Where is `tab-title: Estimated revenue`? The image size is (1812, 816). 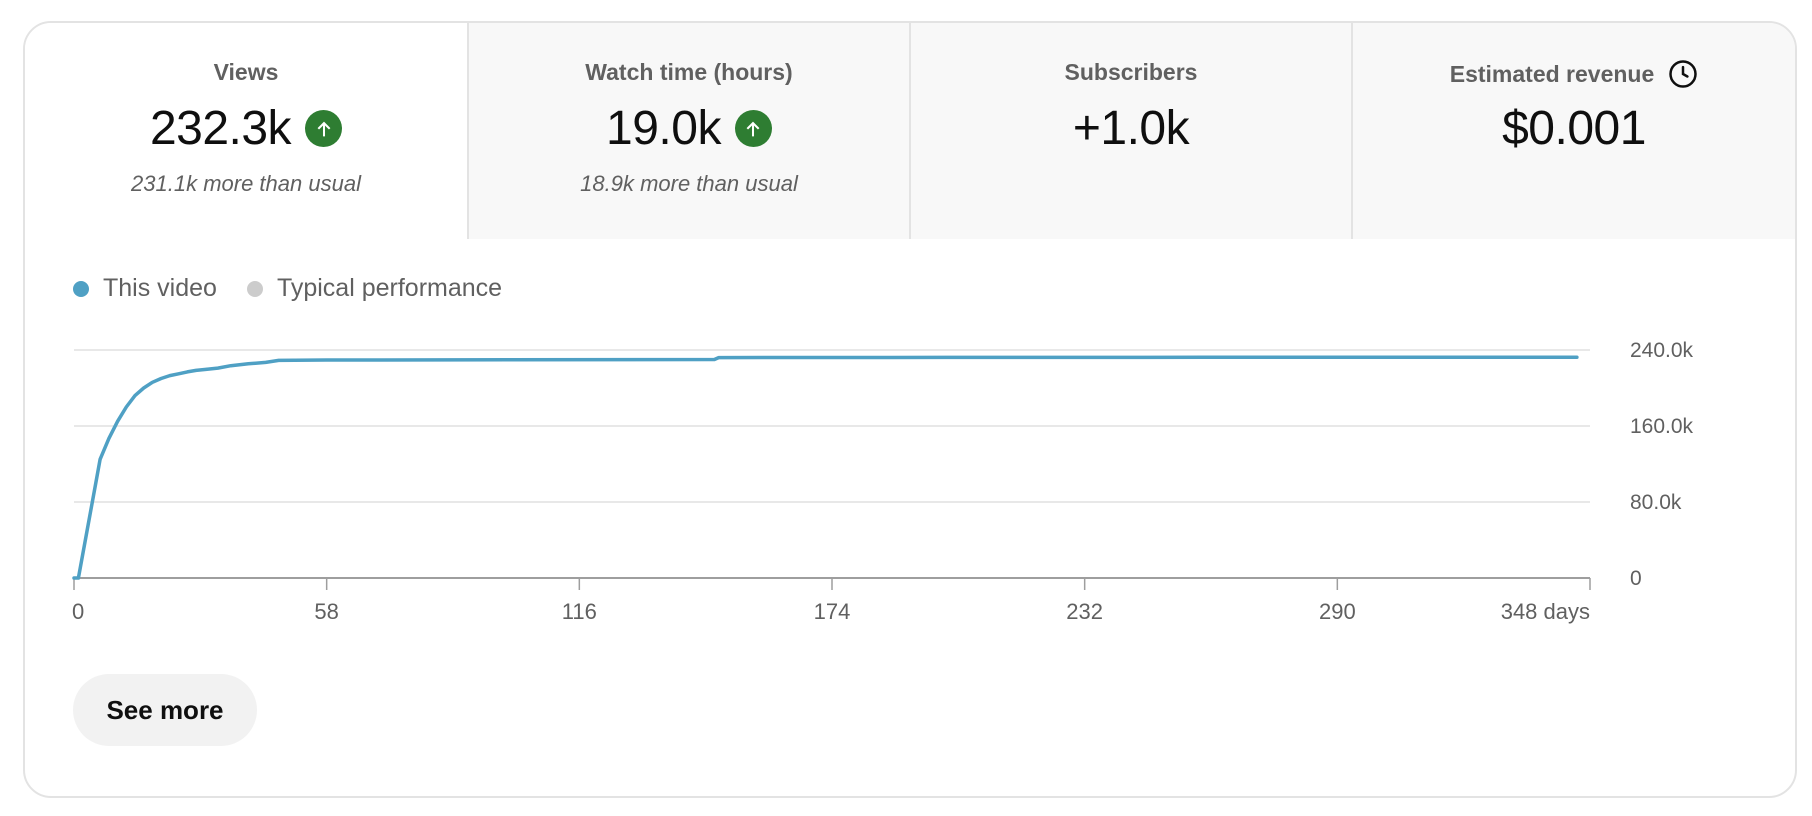 tab-title: Estimated revenue is located at coordinates (1552, 73).